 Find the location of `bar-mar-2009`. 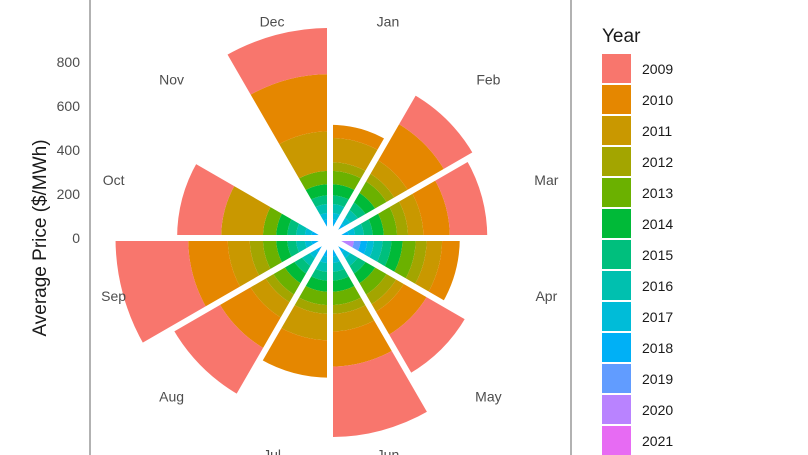

bar-mar-2009 is located at coordinates (460, 198).